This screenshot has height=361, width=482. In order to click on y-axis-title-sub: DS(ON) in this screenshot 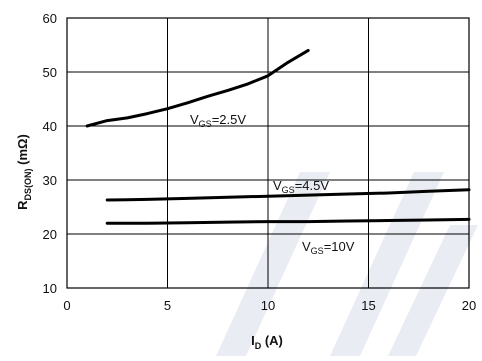, I will do `click(28, 184)`.